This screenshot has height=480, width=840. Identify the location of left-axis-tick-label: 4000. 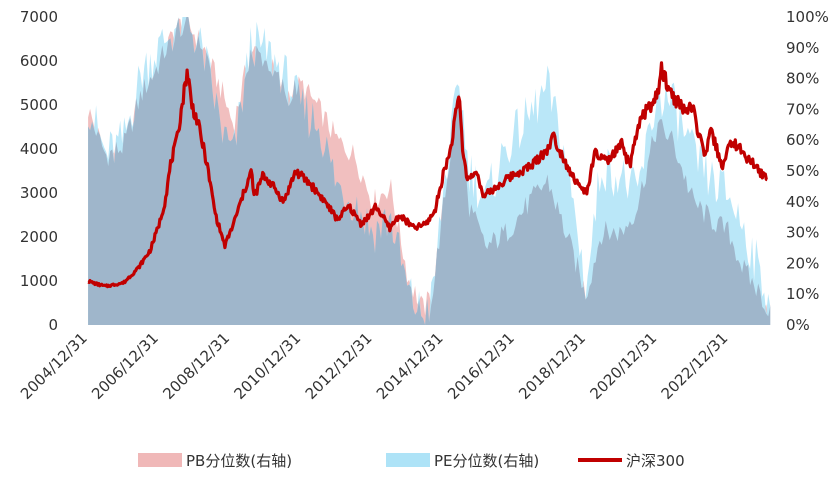
(39, 149).